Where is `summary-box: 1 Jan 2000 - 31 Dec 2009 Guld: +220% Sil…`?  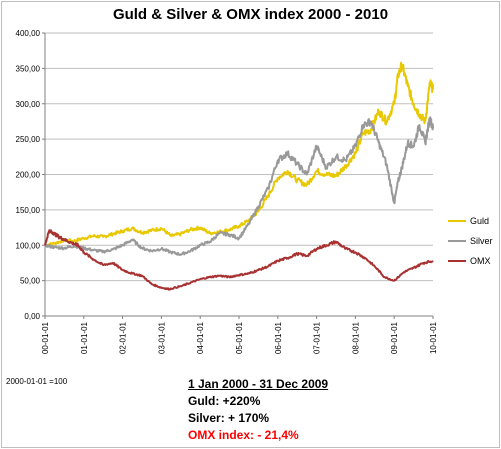
summary-box: 1 Jan 2000 - 31 Dec 2009 Guld: +220% Sil… is located at coordinates (258, 410).